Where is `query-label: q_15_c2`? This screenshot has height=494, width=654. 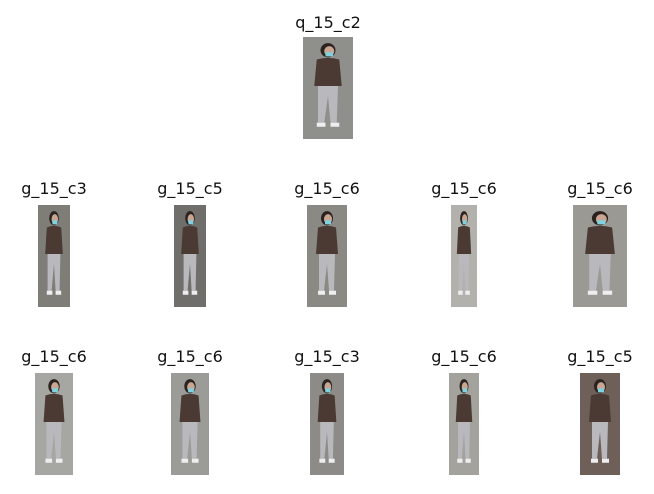
query-label: q_15_c2 is located at coordinates (328, 22).